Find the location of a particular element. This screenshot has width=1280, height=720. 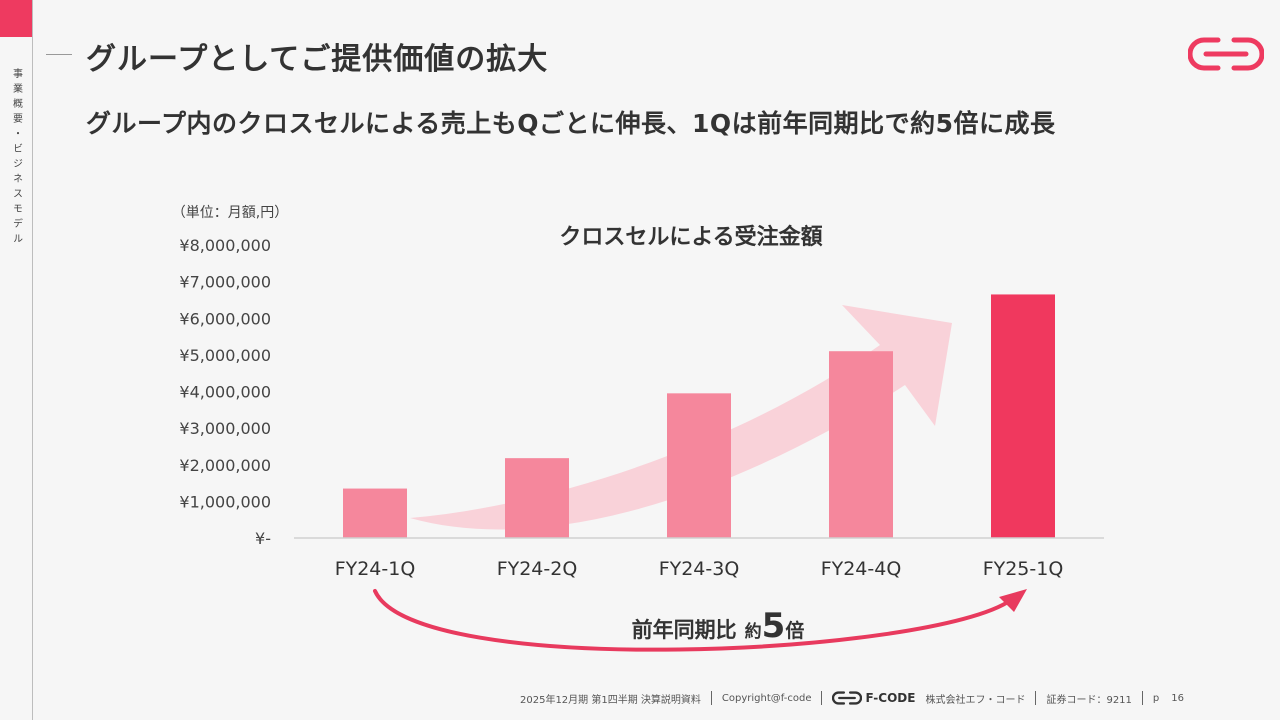

footer-copyright: Copyright@f-code is located at coordinates (766, 698).